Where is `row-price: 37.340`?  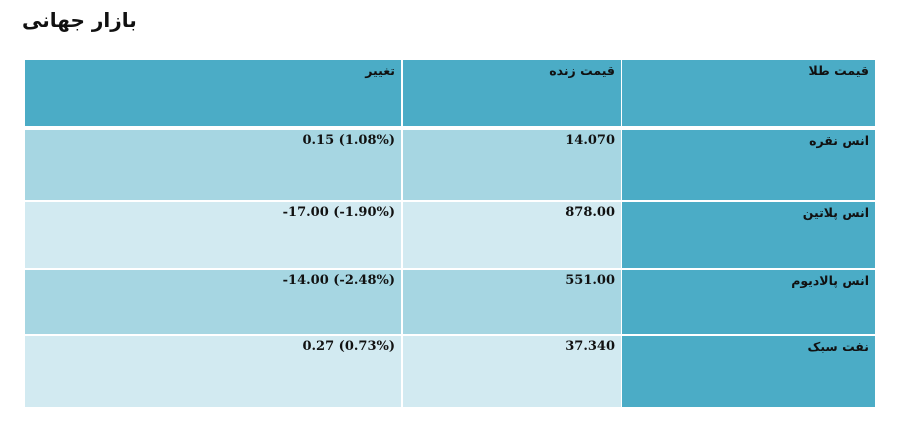 row-price: 37.340 is located at coordinates (512, 371).